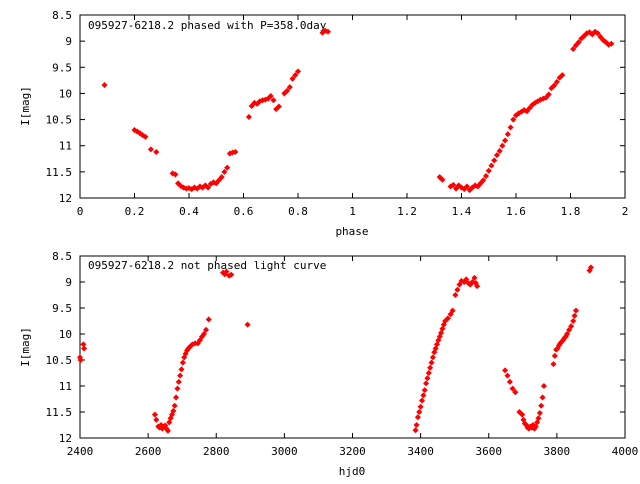 The height and width of the screenshot is (484, 640). What do you see at coordinates (135, 211) in the screenshot?
I see `x-tick-label: 0.2` at bounding box center [135, 211].